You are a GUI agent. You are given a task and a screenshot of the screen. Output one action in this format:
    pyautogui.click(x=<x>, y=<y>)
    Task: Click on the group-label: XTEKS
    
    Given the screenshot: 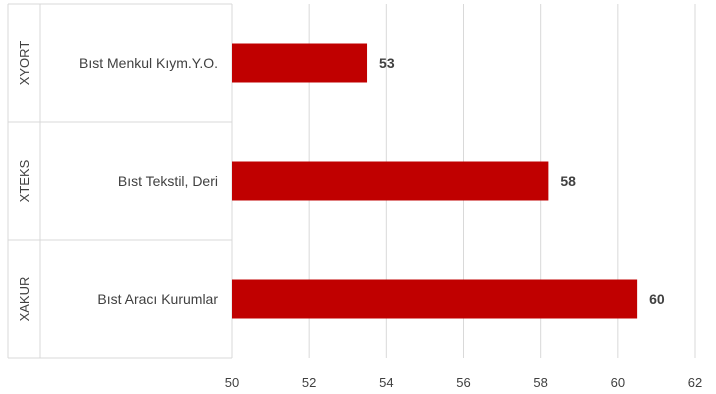 What is the action you would take?
    pyautogui.click(x=24, y=180)
    